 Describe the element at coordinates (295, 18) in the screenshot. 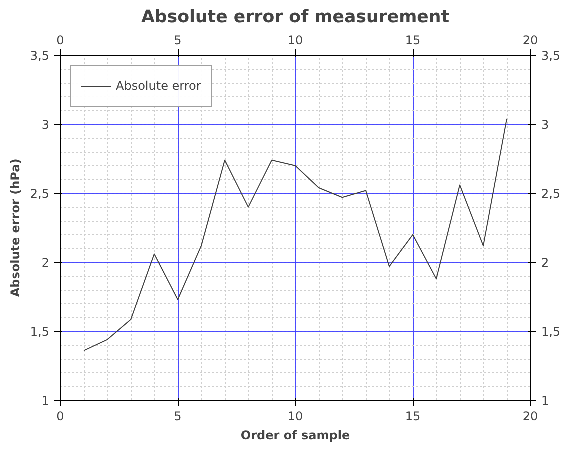

I see `chart-title: Absolute error of measurement` at that location.